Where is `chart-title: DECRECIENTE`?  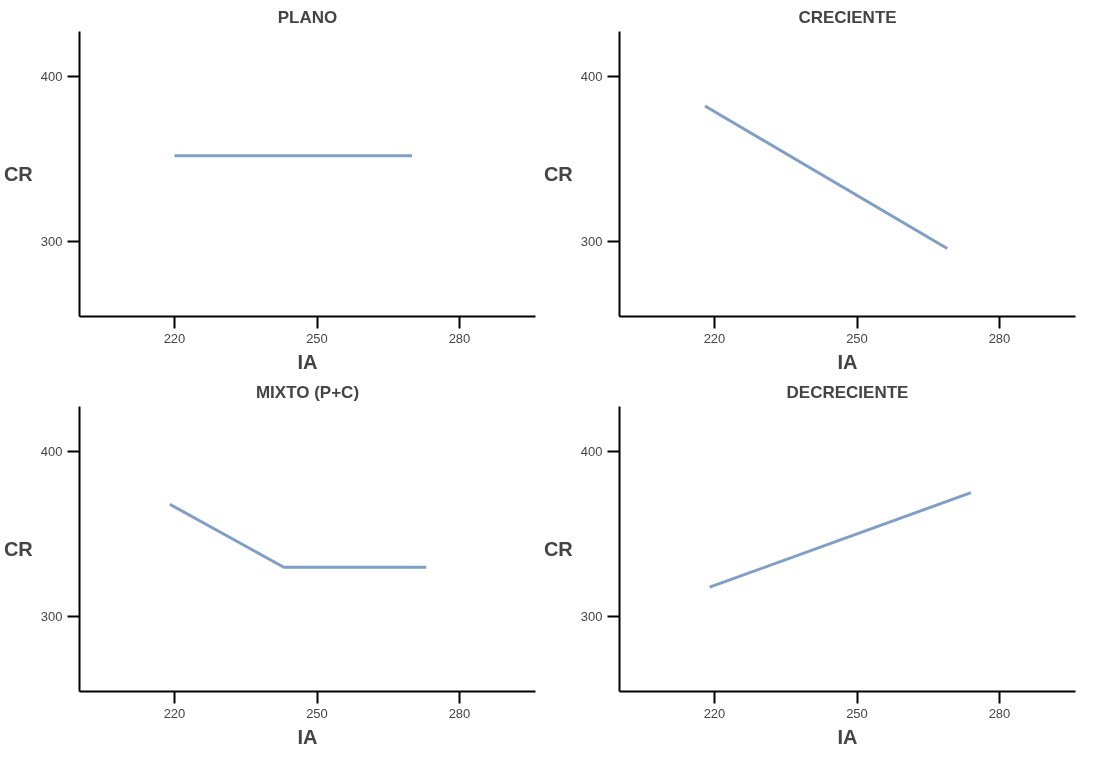 chart-title: DECRECIENTE is located at coordinates (847, 392).